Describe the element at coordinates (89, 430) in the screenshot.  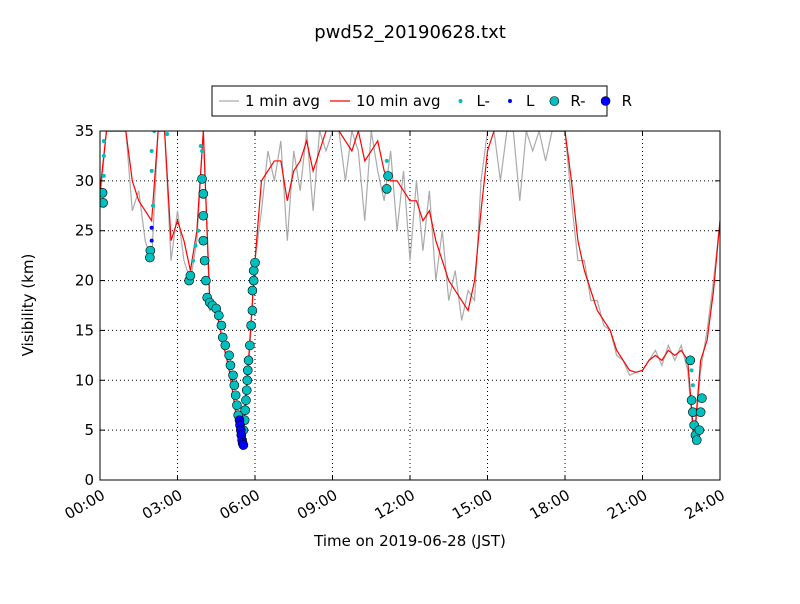
I see `y-tick-label: 5` at that location.